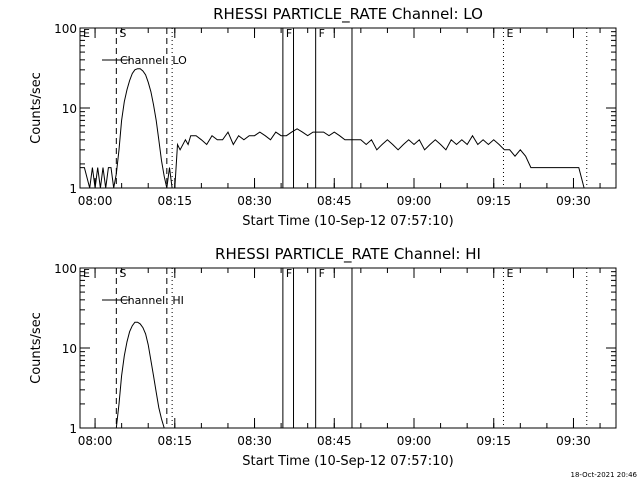 This screenshot has width=640, height=480. Describe the element at coordinates (152, 300) in the screenshot. I see `legend-label: Channel: HI` at that location.